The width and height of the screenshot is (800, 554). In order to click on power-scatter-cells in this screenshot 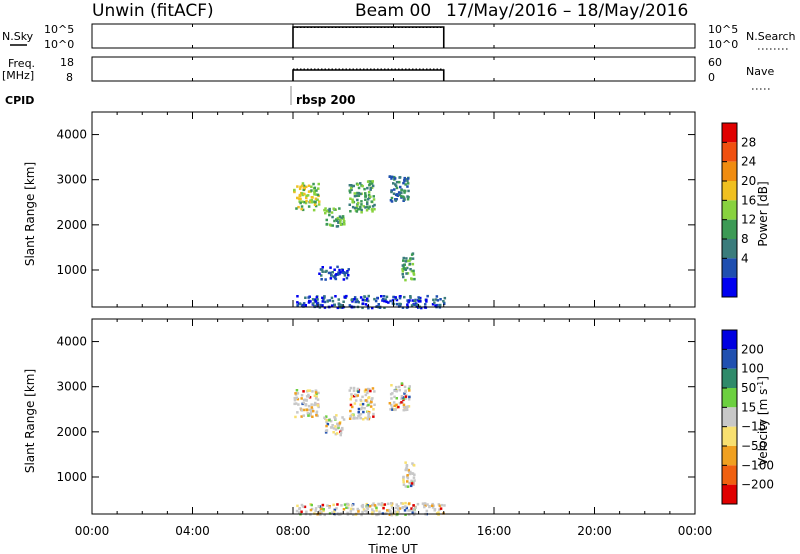, I will do `click(370, 242)`.